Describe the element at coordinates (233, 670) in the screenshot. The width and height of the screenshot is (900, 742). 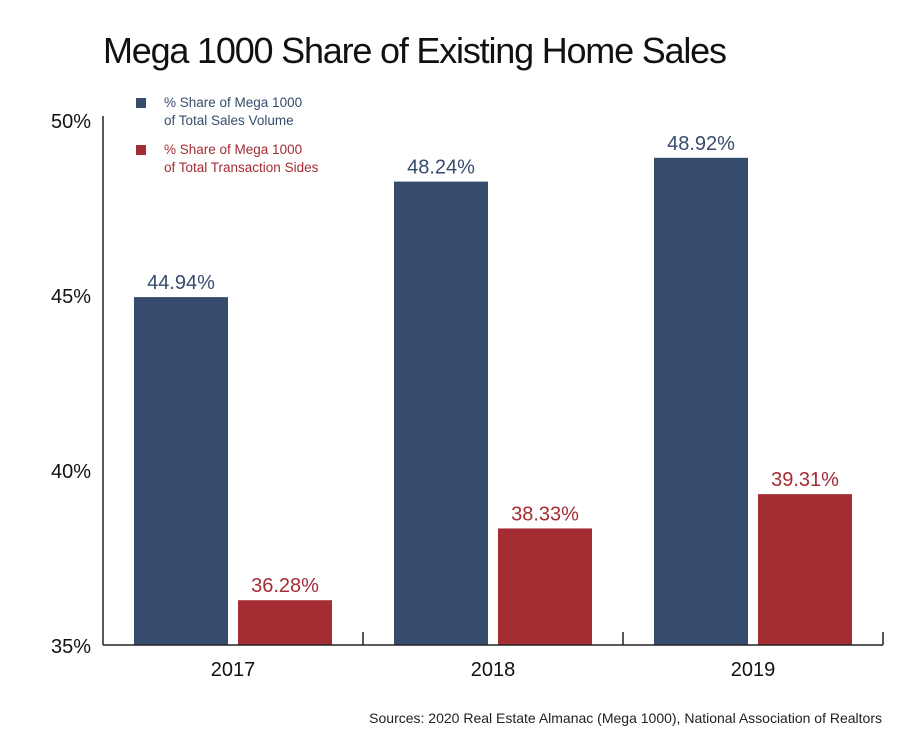
I see `x-tick-label: 2017` at that location.